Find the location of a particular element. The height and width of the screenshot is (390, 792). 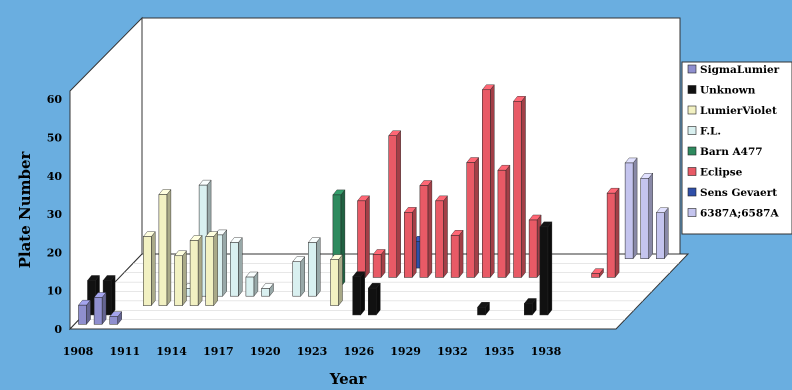

x-tick-label: 1929 is located at coordinates (405, 351).